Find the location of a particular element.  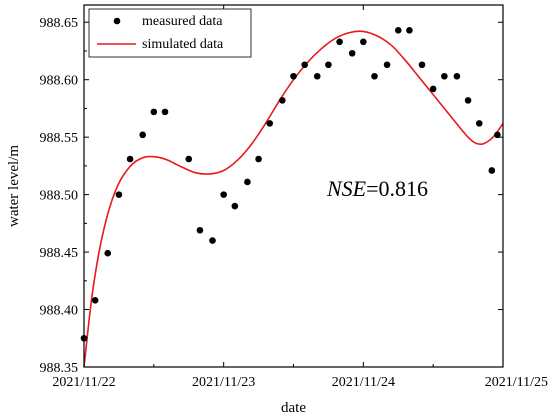

y-tick-label: 988.55 is located at coordinates (59, 138).